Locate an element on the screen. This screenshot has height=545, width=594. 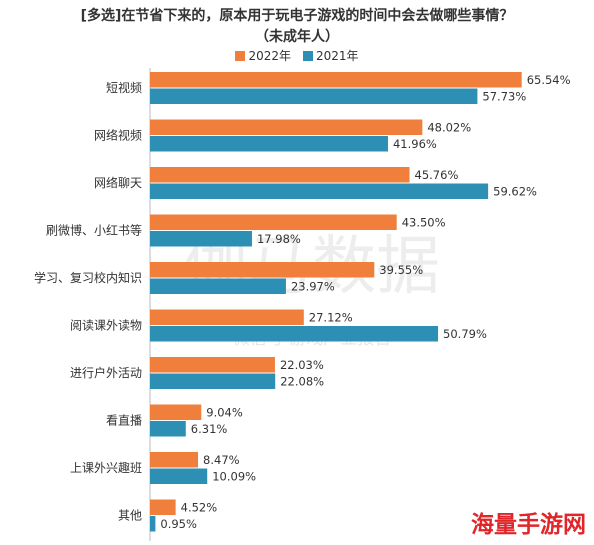
category-label: 阅读课外读物 is located at coordinates (106, 326).